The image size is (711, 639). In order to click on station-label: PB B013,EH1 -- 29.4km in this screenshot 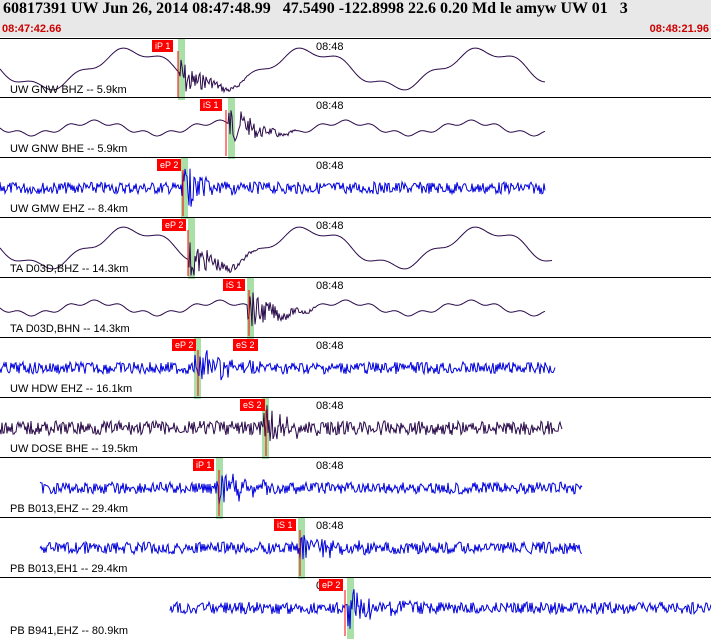, I will do `click(69, 569)`.